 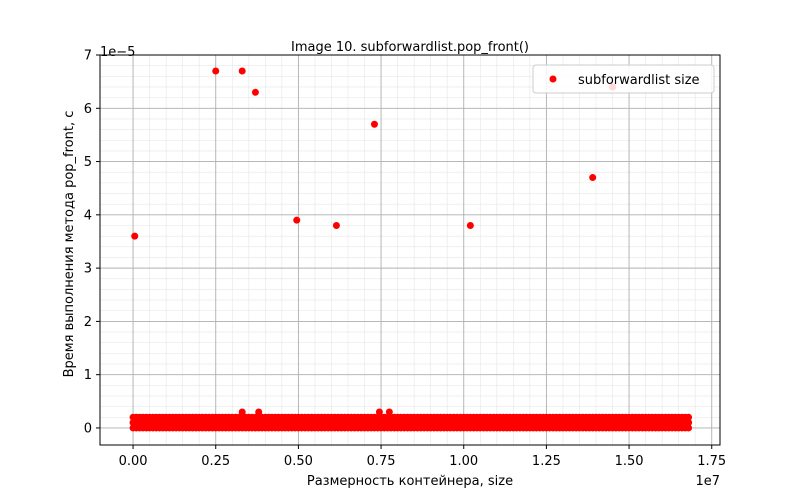 What do you see at coordinates (553, 79) in the screenshot?
I see `legend-marker` at bounding box center [553, 79].